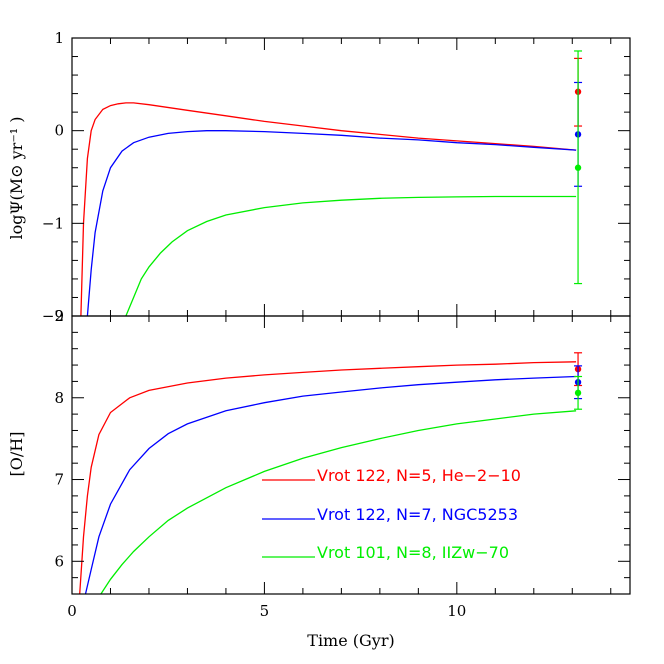 The width and height of the screenshot is (664, 664). I want to click on y-tick-label-1-2: 8, so click(59, 398).